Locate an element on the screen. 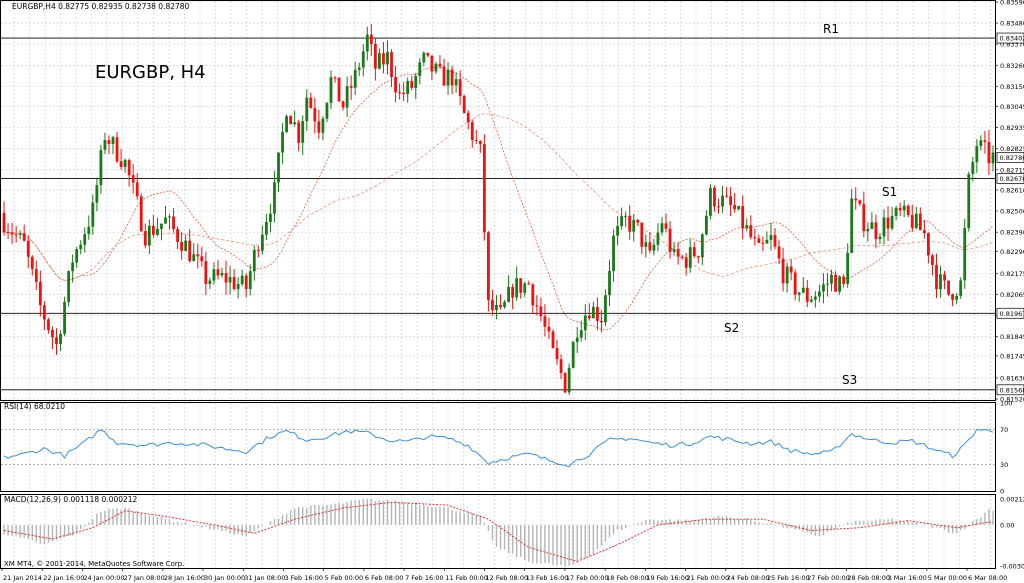 This screenshot has width=1024, height=583. rsi-title: RSI(14) 68.0210 is located at coordinates (34, 406).